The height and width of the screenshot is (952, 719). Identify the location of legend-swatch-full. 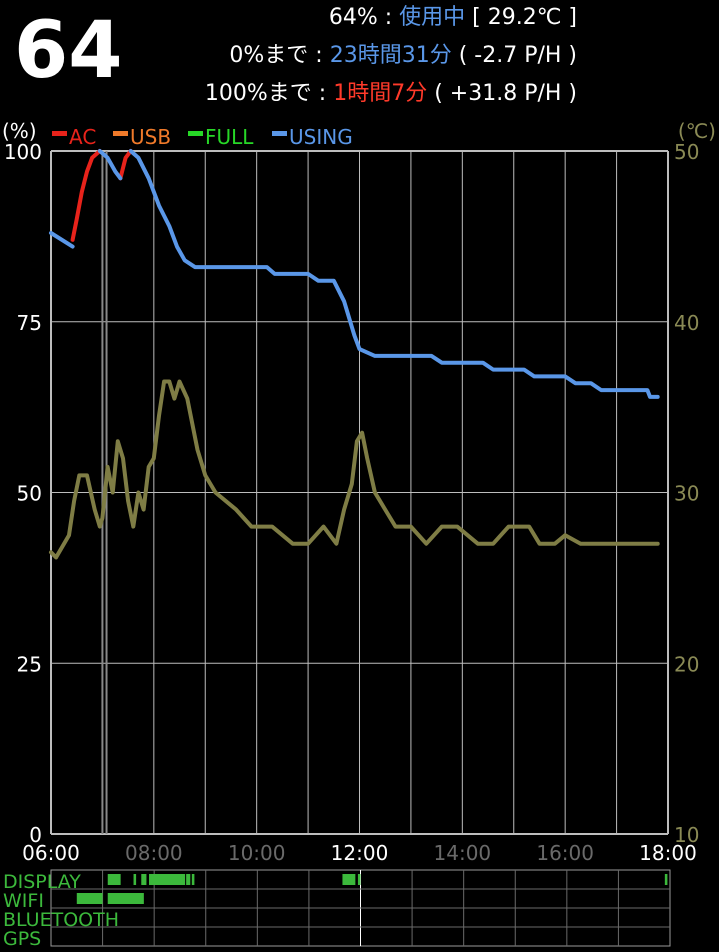
(195, 133).